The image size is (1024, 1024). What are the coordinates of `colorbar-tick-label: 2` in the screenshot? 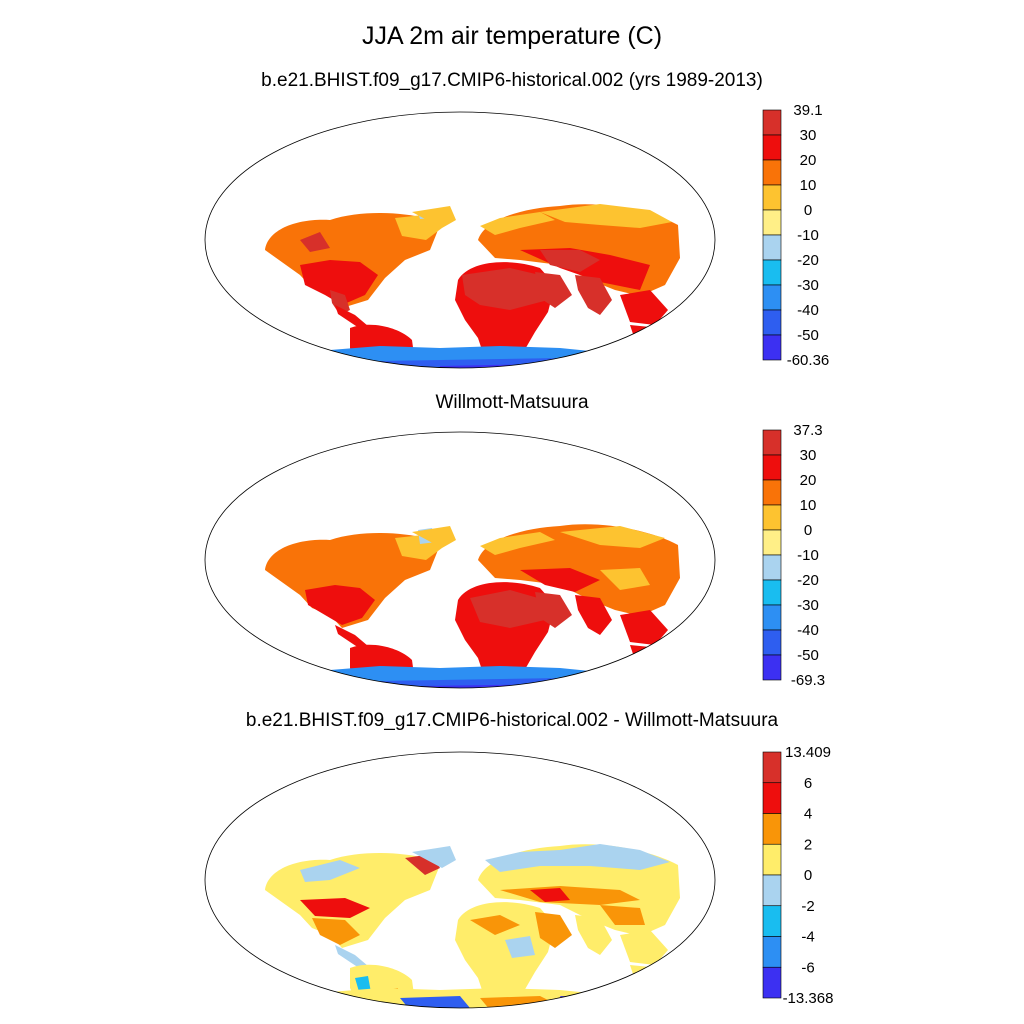 It's located at (808, 844).